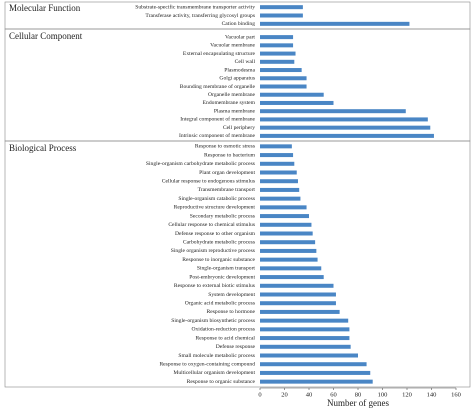  Describe the element at coordinates (240, 37) in the screenshot. I see `y-tick-label: Vacuolar part` at that location.